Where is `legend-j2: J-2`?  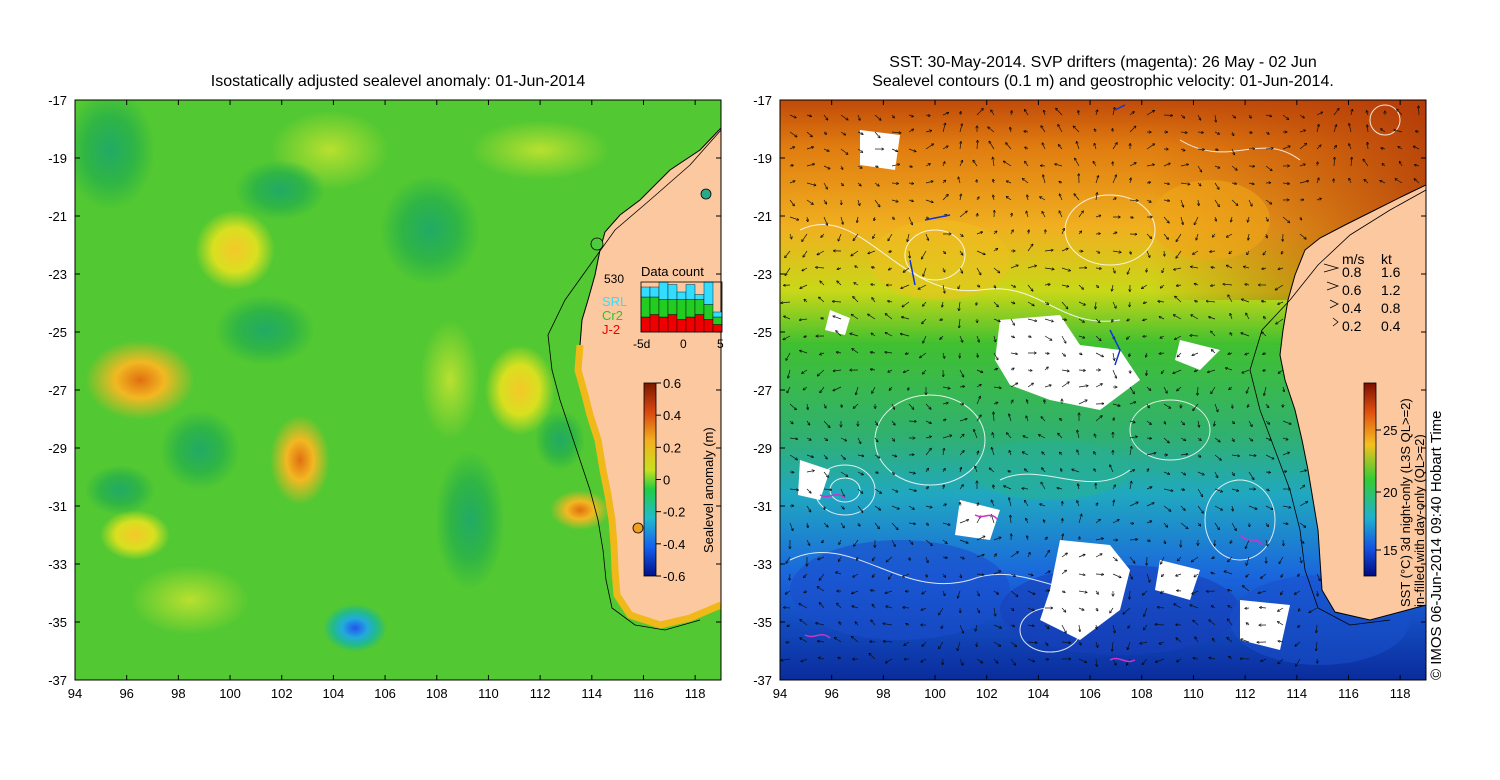
legend-j2: J-2 is located at coordinates (611, 329).